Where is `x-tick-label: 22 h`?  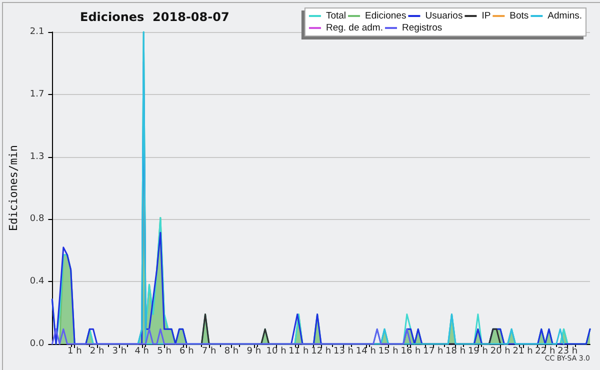 x-tick-label: 22 h is located at coordinates (545, 351).